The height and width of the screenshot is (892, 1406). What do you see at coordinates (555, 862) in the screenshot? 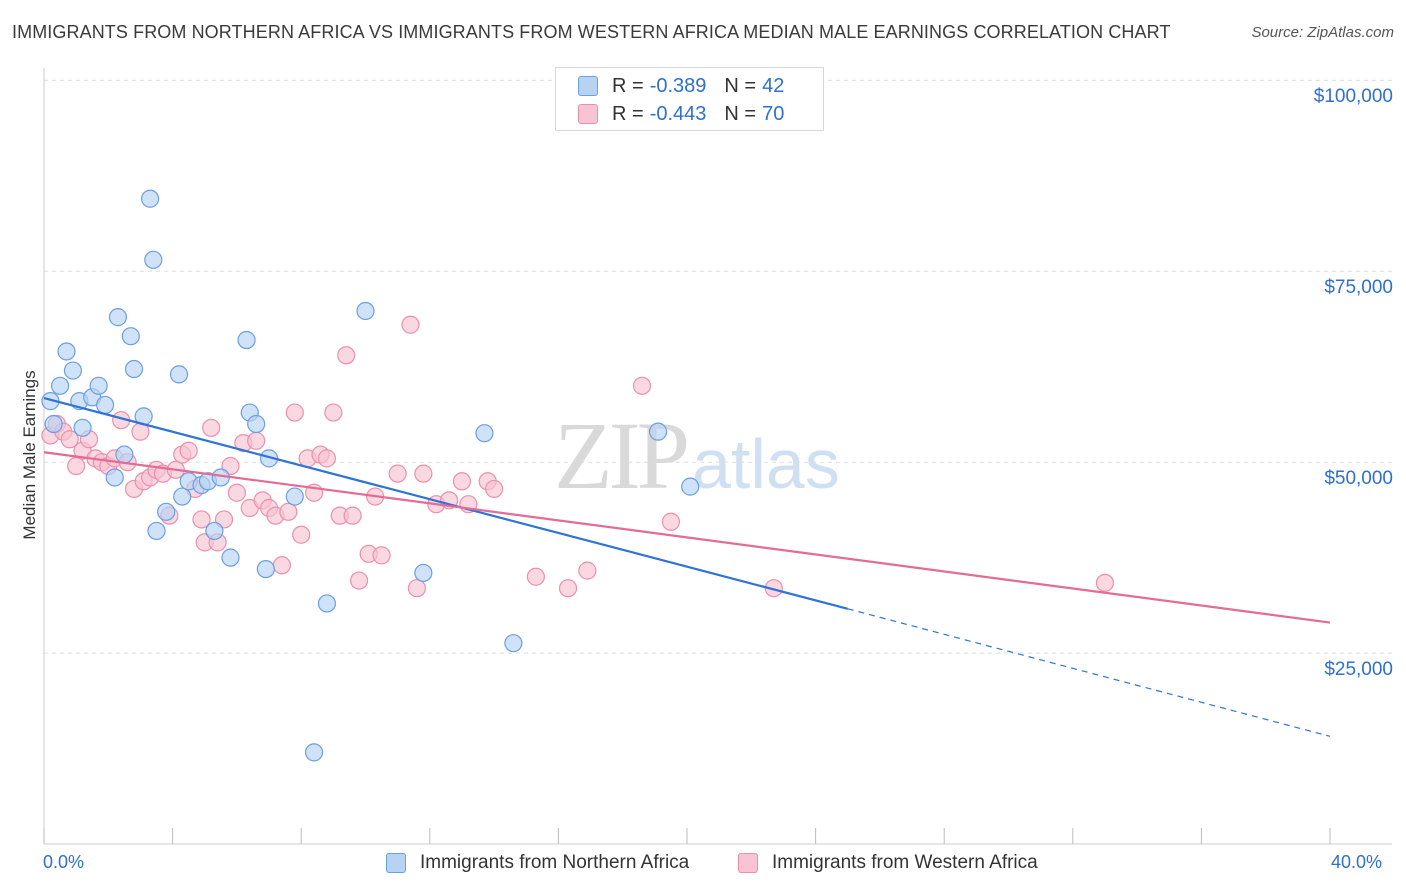
I see `legend-label-northern-africa: Immigrants from Northern Africa` at bounding box center [555, 862].